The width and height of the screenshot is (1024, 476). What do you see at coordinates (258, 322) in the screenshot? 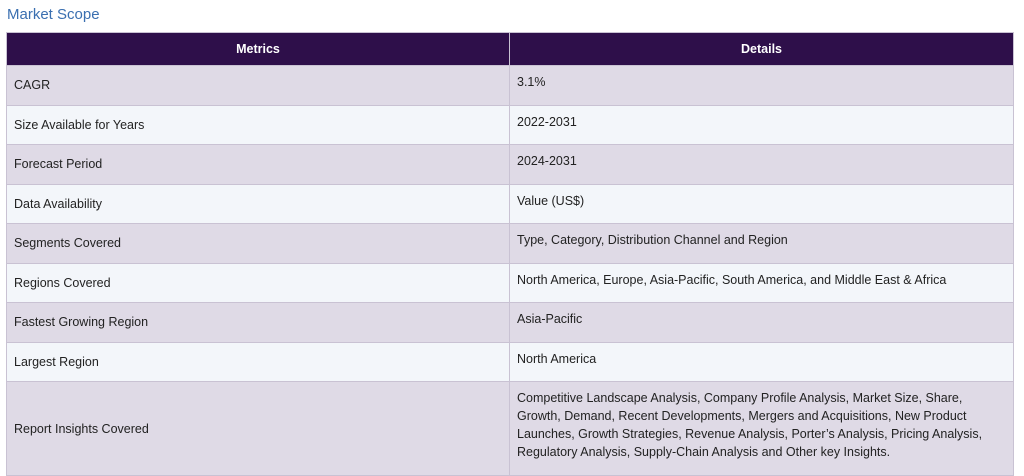
I see `metric-cell: Fastest Growing Region` at bounding box center [258, 322].